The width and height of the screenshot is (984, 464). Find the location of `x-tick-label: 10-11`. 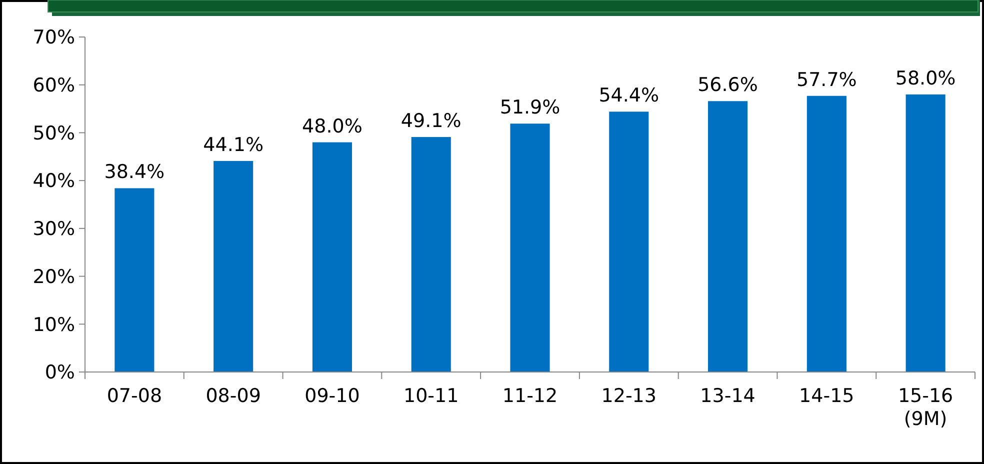

x-tick-label: 10-11 is located at coordinates (431, 396).